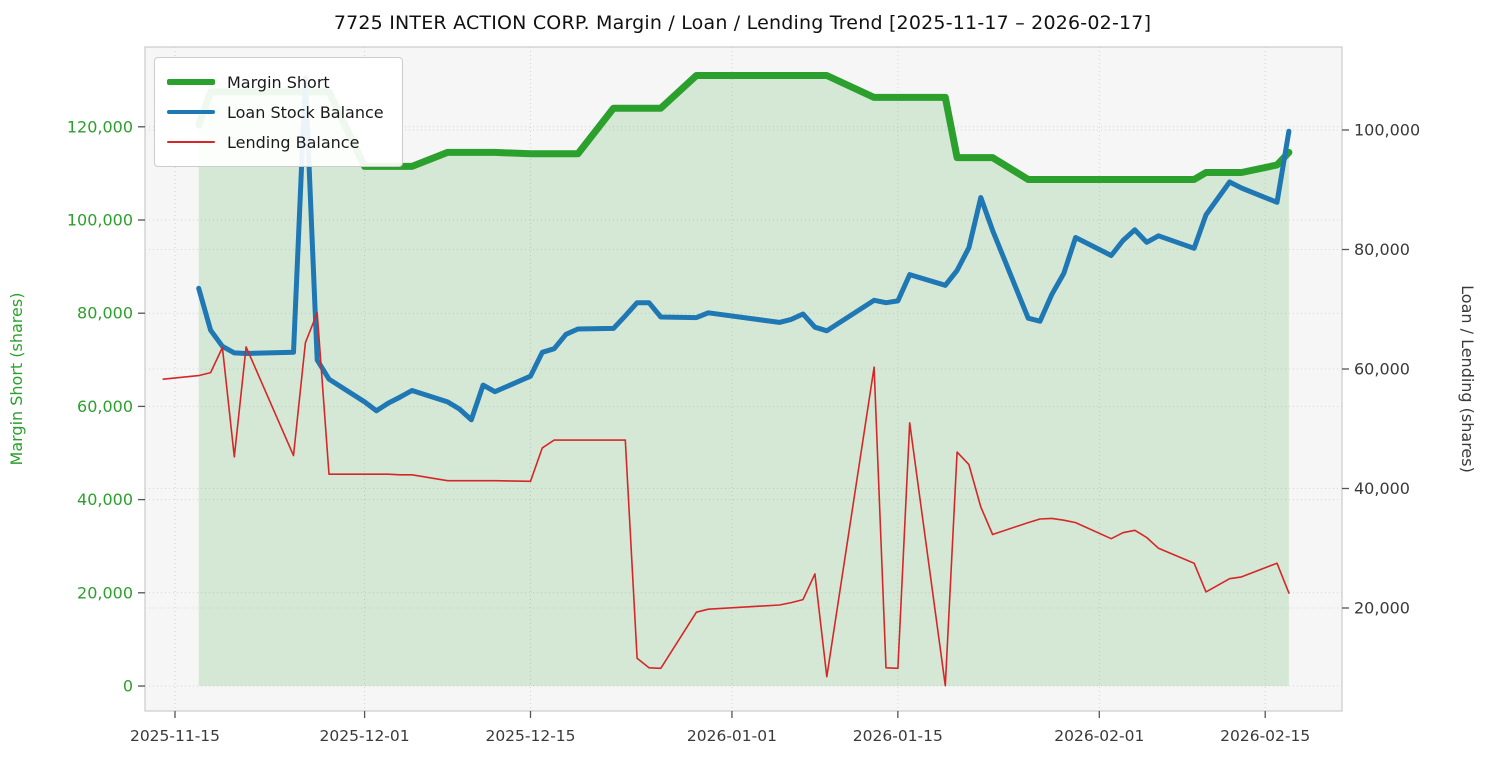  Describe the element at coordinates (1265, 736) in the screenshot. I see `x-tick-label: 2026-02-15` at that location.